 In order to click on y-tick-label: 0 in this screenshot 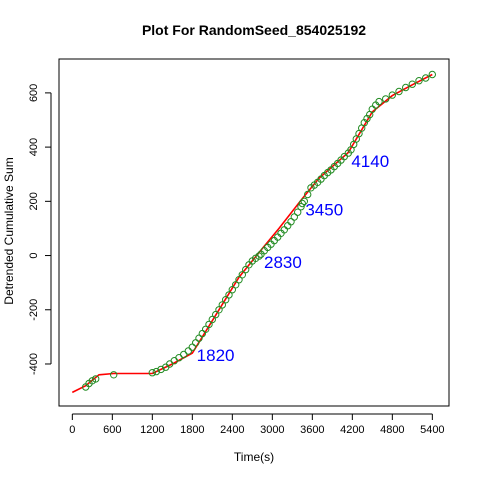, I will do `click(34, 255)`.